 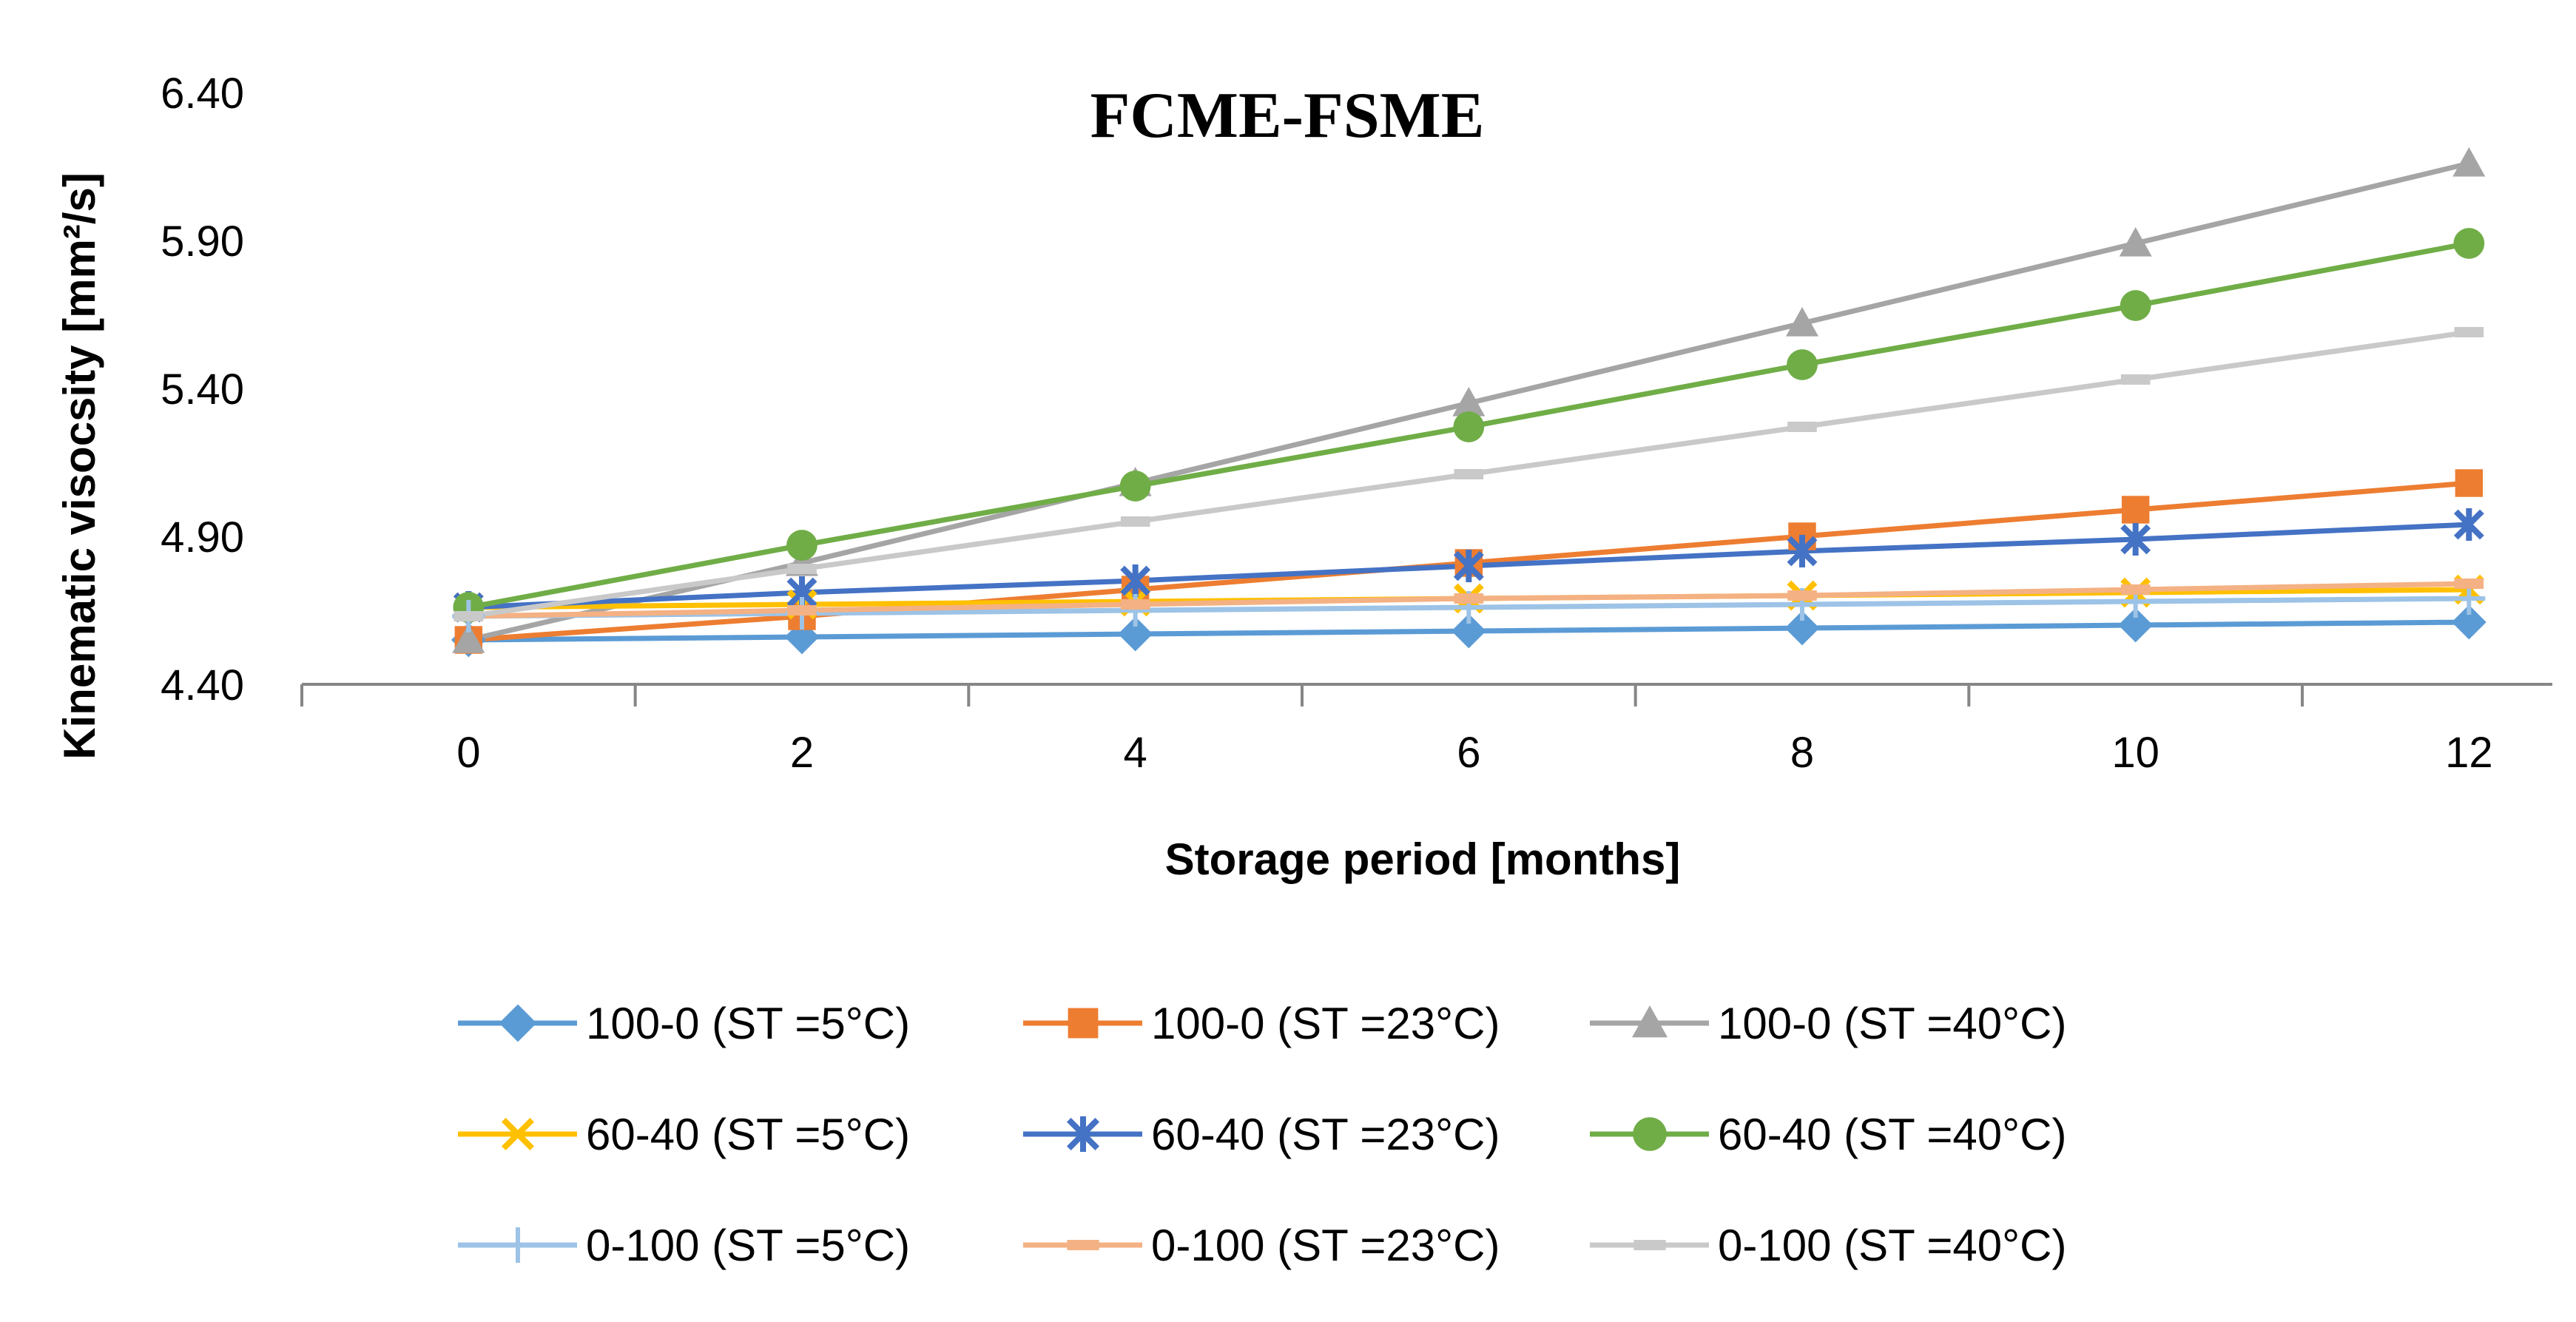 What do you see at coordinates (1802, 753) in the screenshot?
I see `x-tick-label: 8` at bounding box center [1802, 753].